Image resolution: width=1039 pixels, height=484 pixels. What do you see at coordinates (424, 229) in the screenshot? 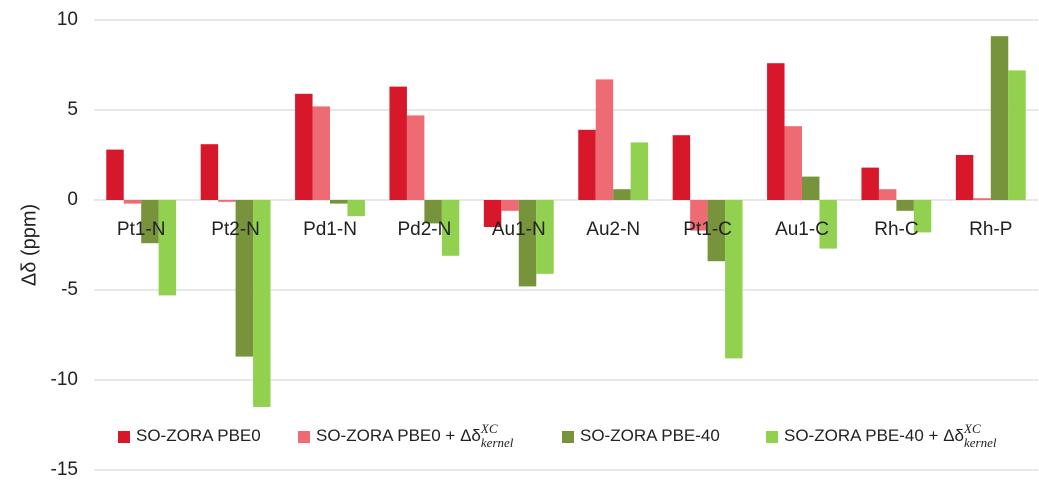
I see `x-tick-label: Pd2-N` at bounding box center [424, 229].